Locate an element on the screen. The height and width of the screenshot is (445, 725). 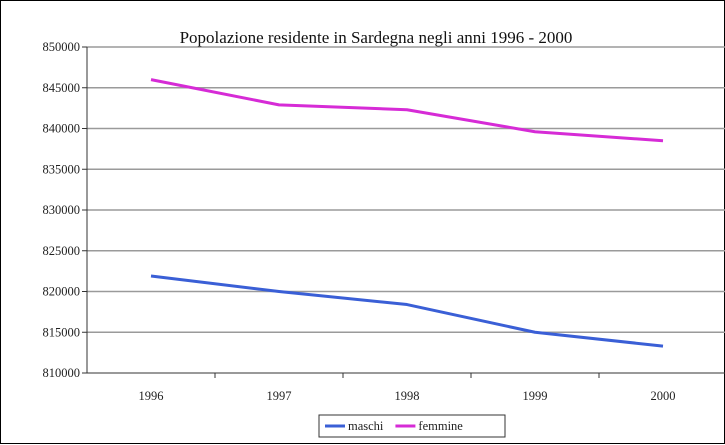
x-tick-label: 1999 is located at coordinates (535, 396).